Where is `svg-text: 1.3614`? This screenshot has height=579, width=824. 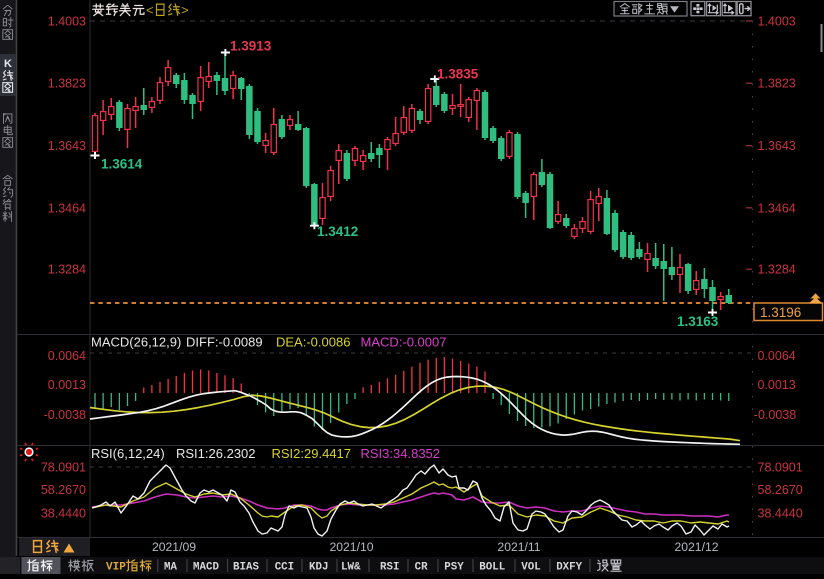 svg-text: 1.3614 is located at coordinates (122, 164).